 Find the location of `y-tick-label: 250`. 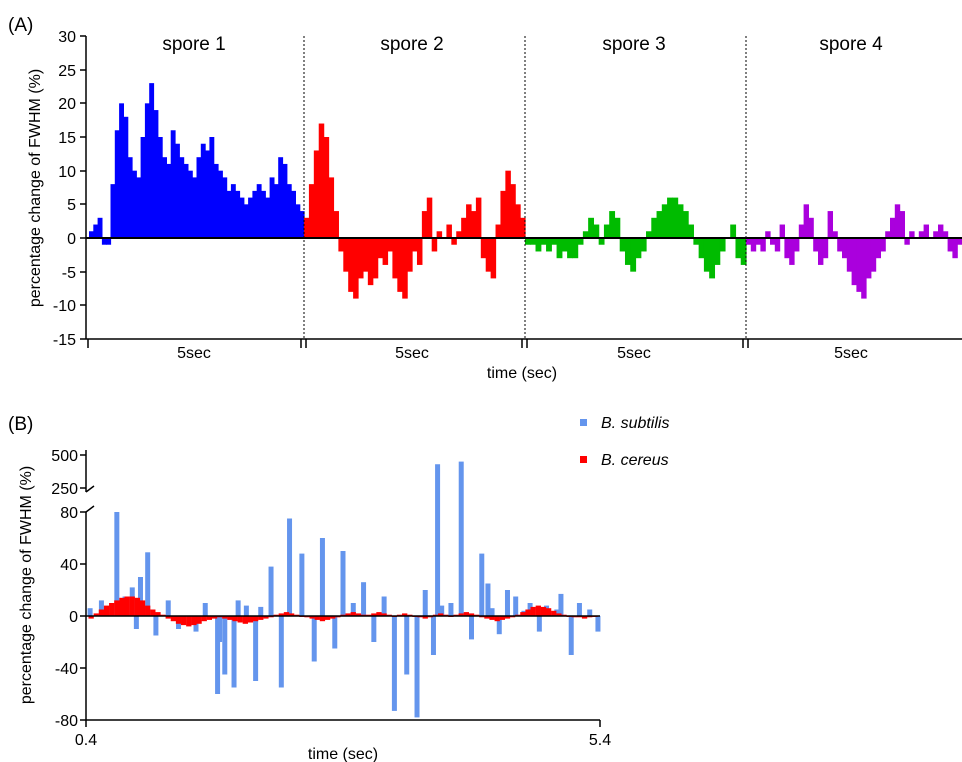

y-tick-label: 250 is located at coordinates (64, 489).